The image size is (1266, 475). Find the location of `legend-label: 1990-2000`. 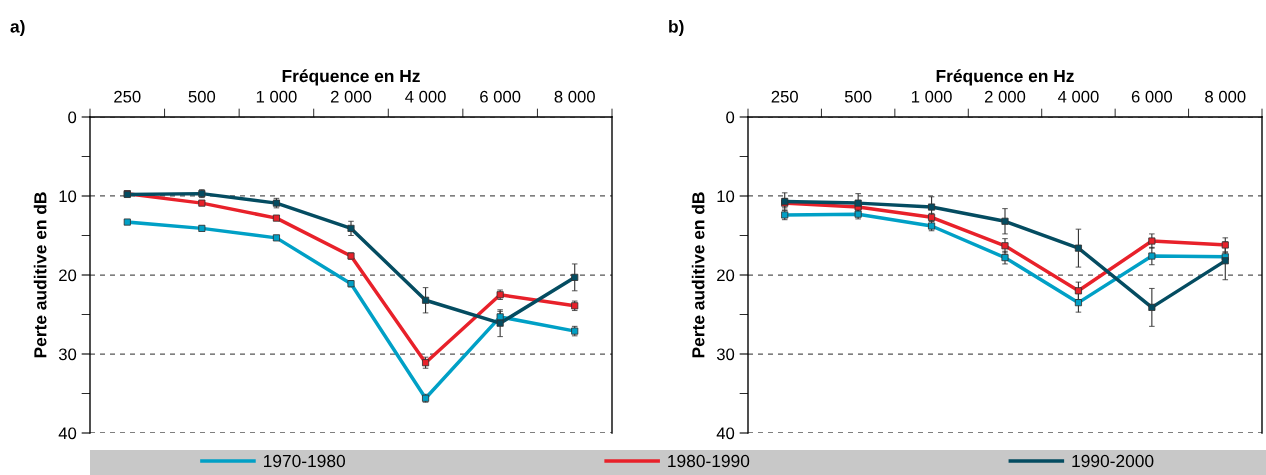

legend-label: 1990-2000 is located at coordinates (1113, 461).